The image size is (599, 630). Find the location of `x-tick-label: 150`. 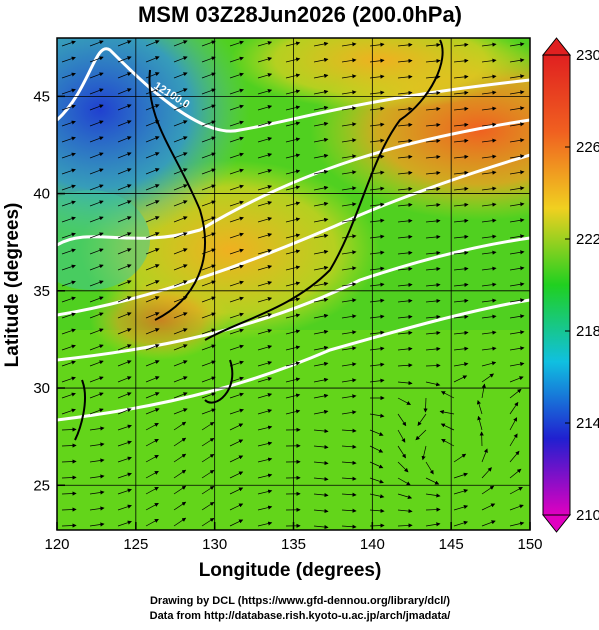

x-tick-label: 150 is located at coordinates (529, 544).